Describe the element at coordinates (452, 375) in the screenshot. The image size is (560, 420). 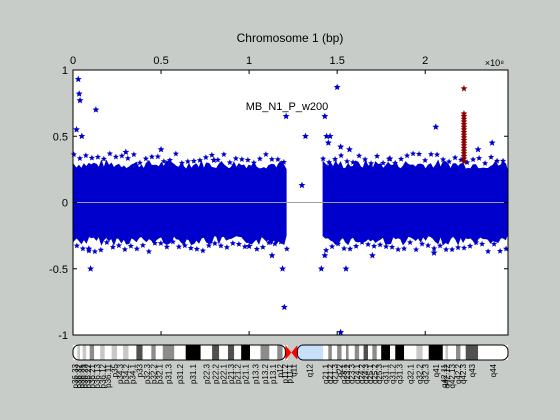
I see `ideogram-band-label: q42.13` at that location.